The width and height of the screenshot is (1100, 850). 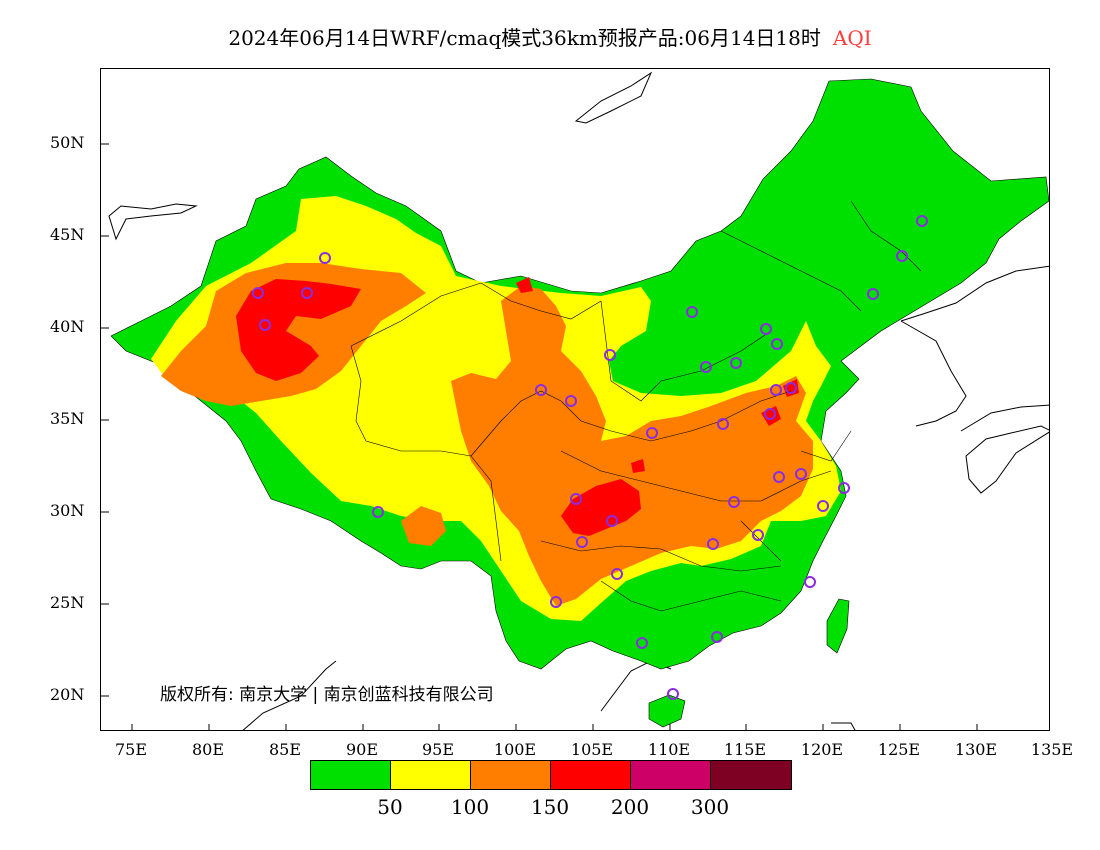 I want to click on lat-label-30n: 30N, so click(x=67, y=510).